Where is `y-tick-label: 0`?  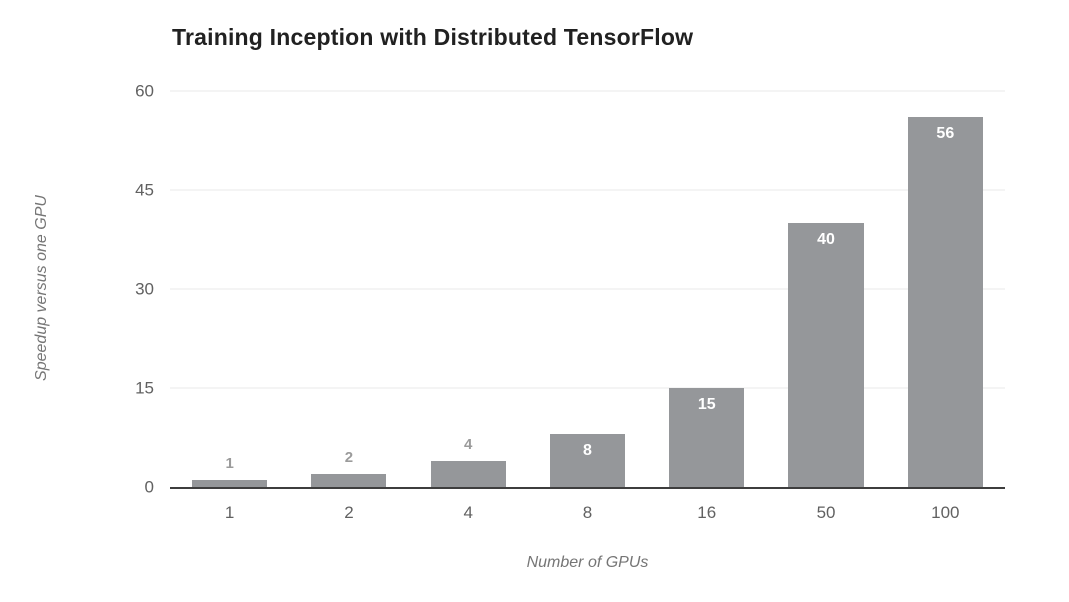 y-tick-label: 0 is located at coordinates (149, 487).